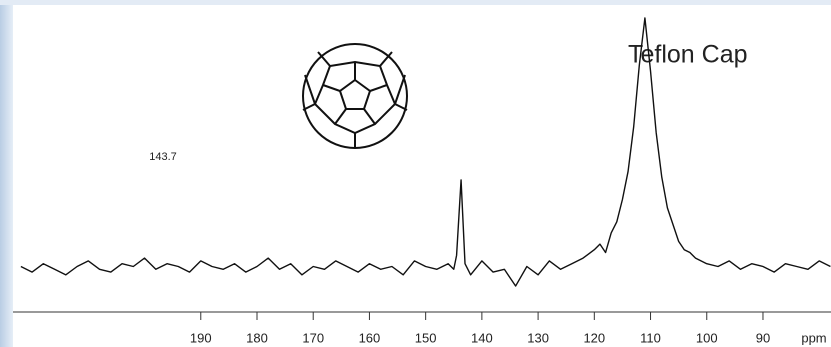 This screenshot has height=347, width=831. I want to click on x-tick-label: 120, so click(594, 337).